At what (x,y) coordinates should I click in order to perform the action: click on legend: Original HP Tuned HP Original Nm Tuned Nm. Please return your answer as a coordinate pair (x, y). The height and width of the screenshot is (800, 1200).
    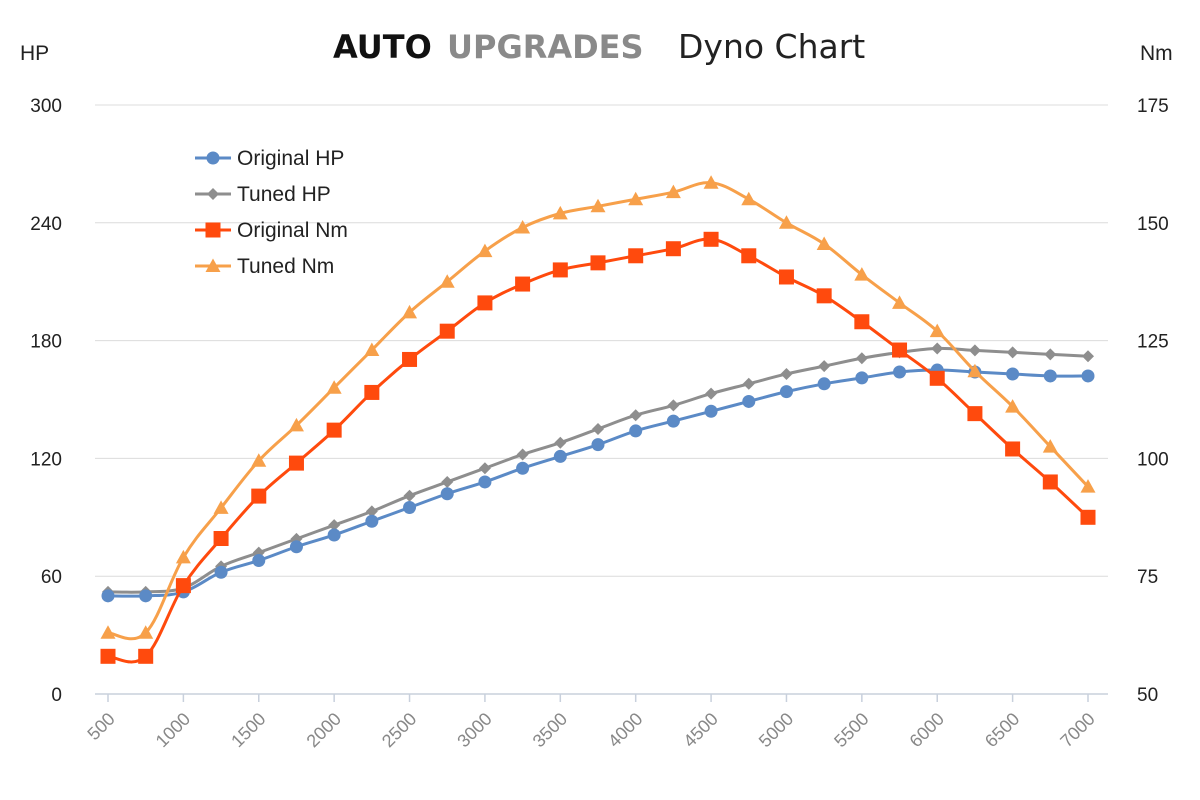
    Looking at the image, I should click on (271, 212).